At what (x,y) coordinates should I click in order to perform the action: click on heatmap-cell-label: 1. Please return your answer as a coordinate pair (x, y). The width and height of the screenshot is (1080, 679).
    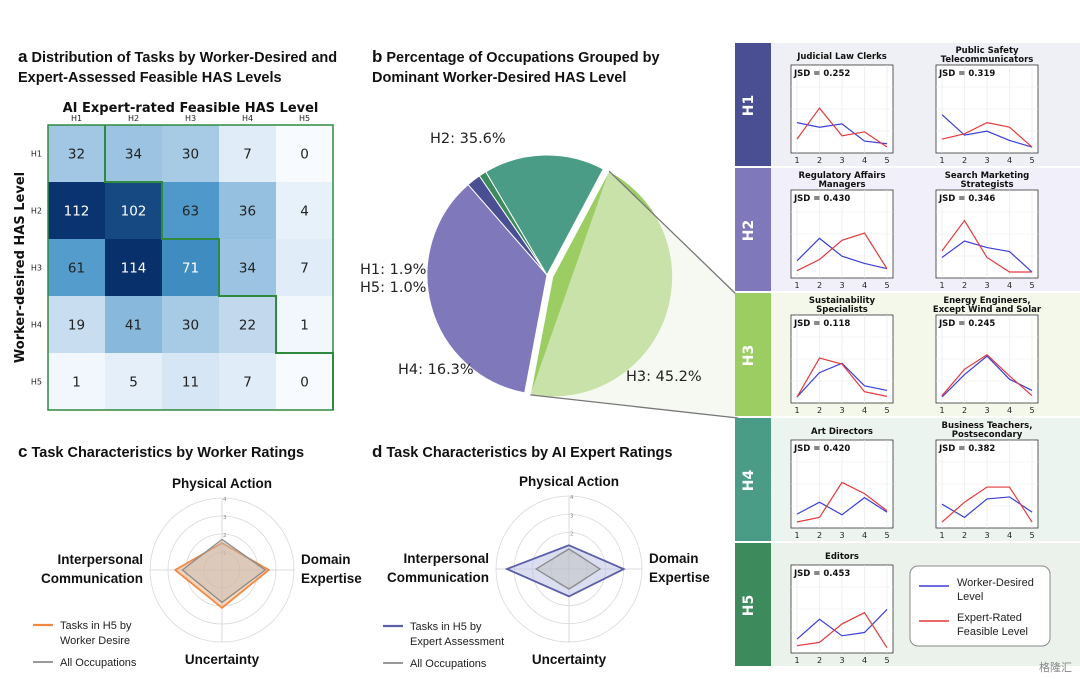
    Looking at the image, I should click on (76, 383).